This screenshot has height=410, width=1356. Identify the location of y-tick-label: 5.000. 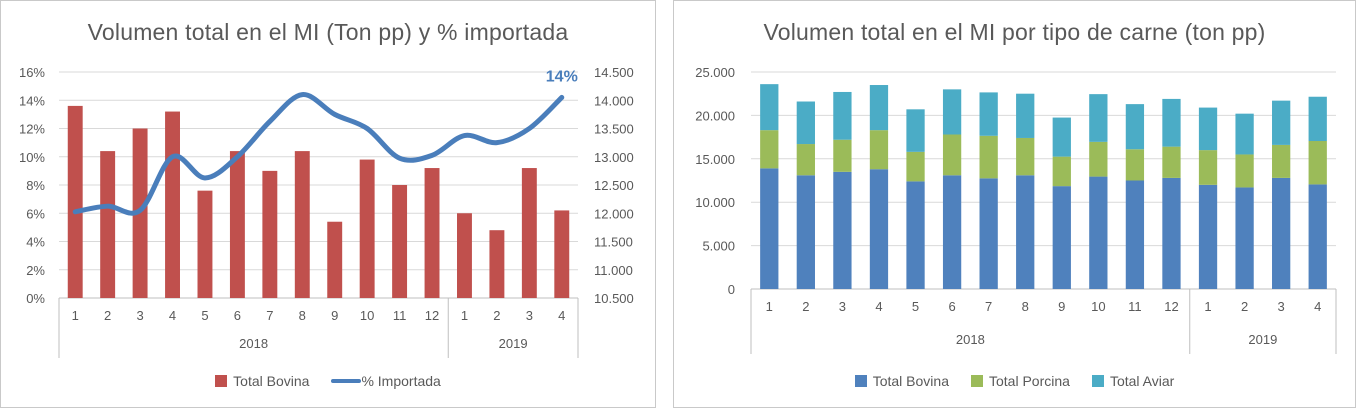
(718, 246).